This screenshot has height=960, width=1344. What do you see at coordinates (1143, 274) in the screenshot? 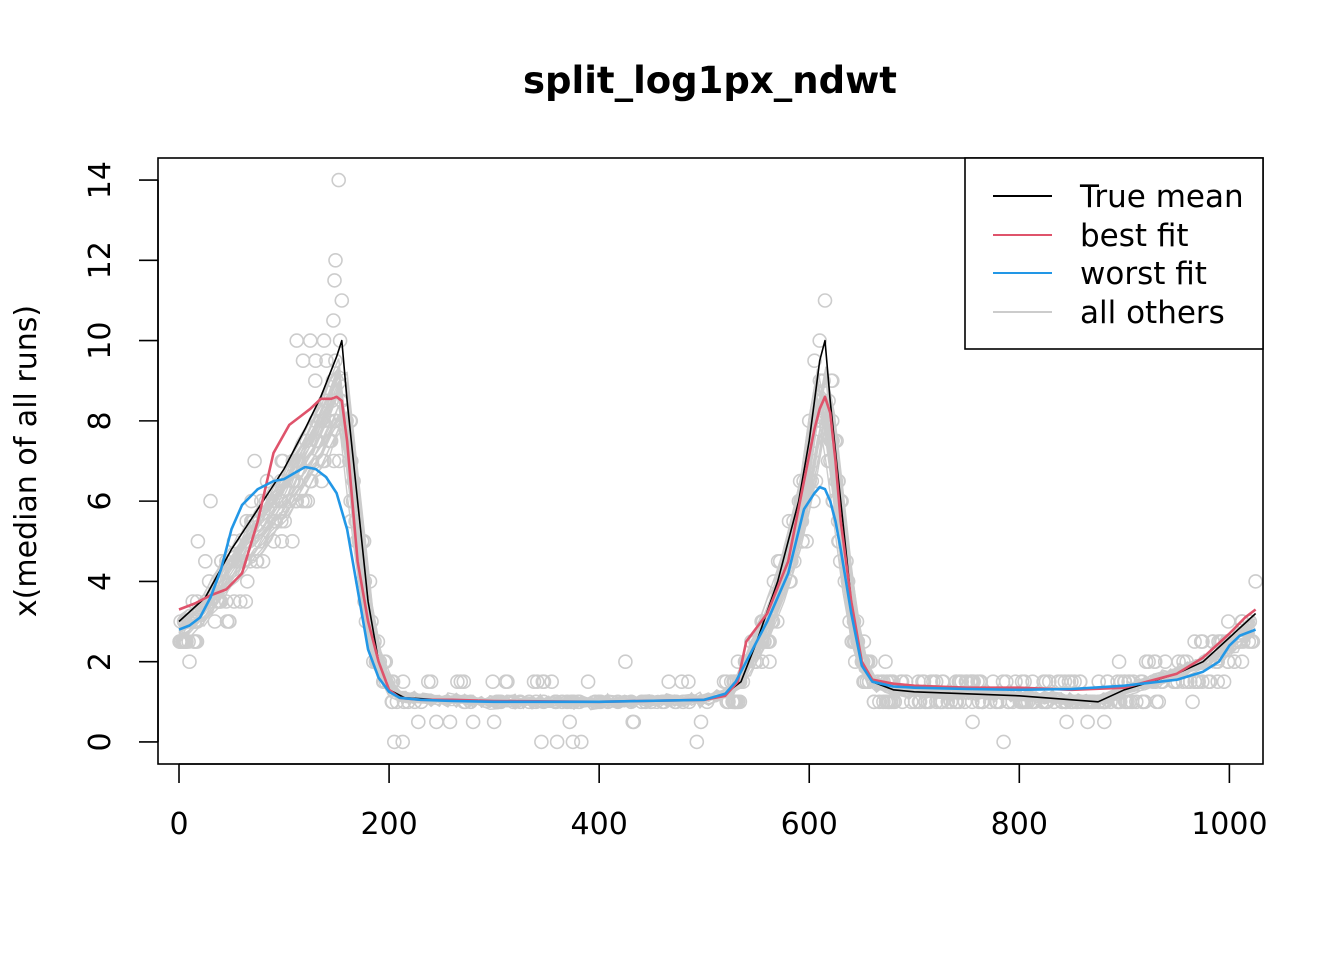
I see `legend-label-worst-fit: worst fit` at bounding box center [1143, 274].